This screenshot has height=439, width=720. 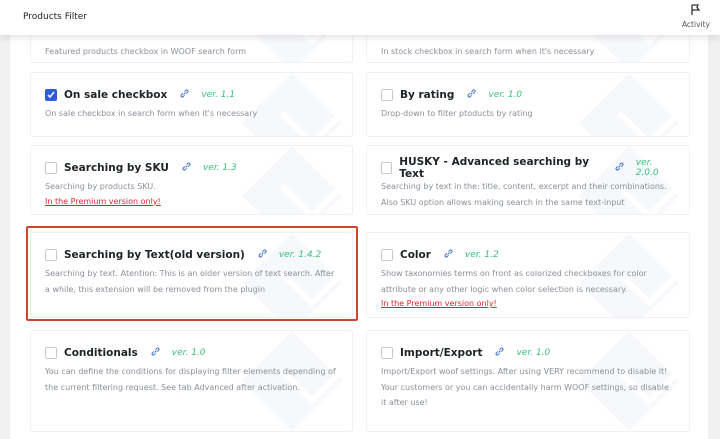 I want to click on version-label: ver. 2.0.0, so click(x=647, y=168).